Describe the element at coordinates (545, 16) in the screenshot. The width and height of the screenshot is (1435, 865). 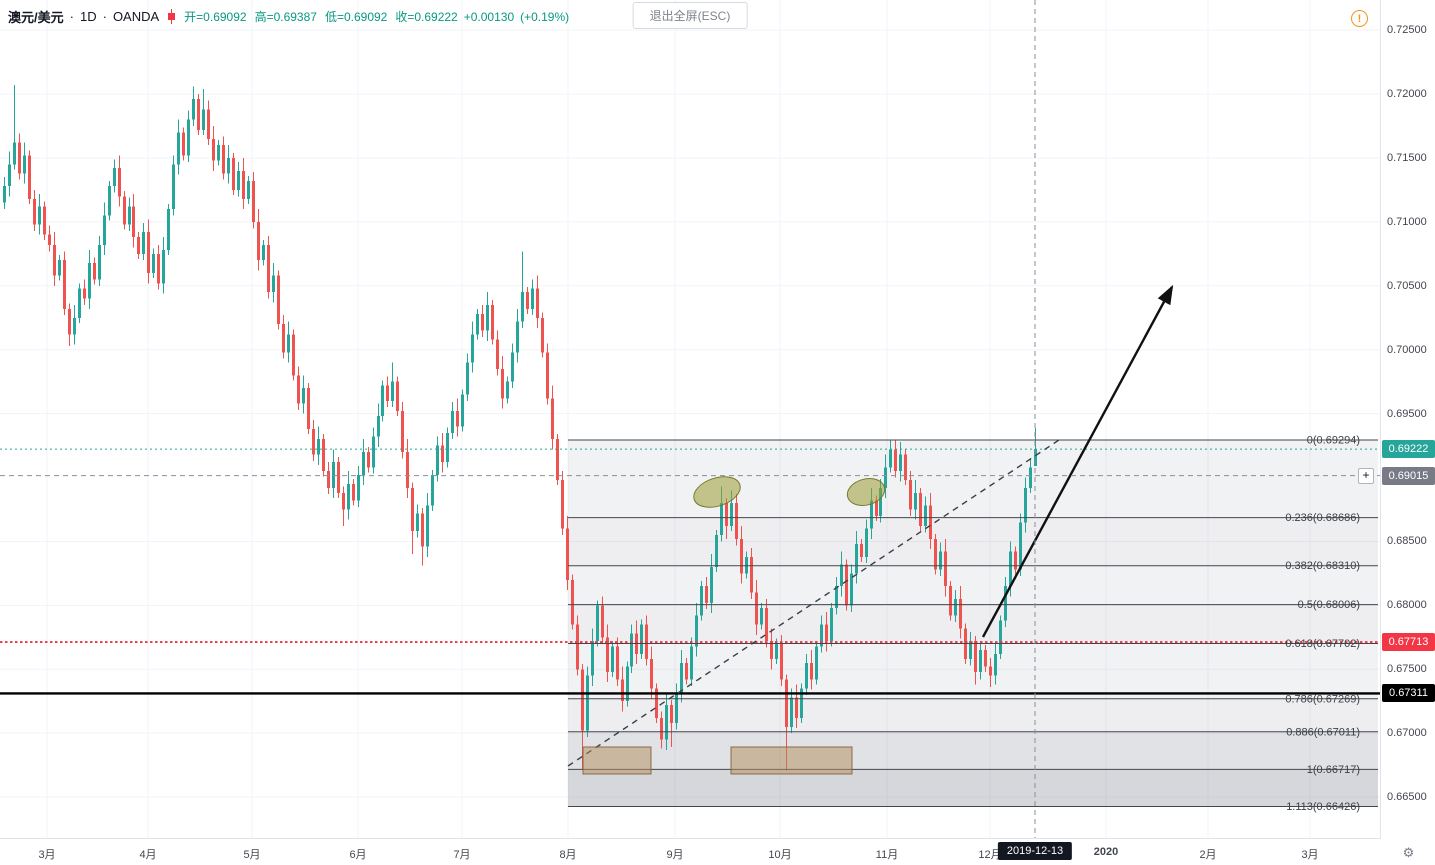
I see `change-percent: (+0.19%)` at that location.